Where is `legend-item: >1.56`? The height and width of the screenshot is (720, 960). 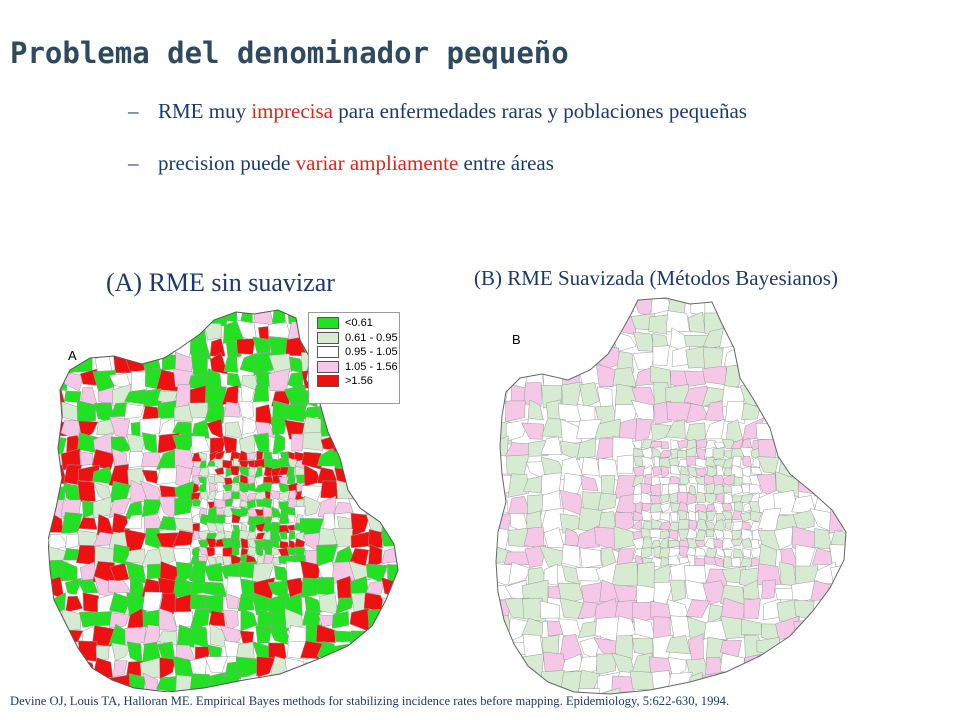
legend-item: >1.56 is located at coordinates (354, 381).